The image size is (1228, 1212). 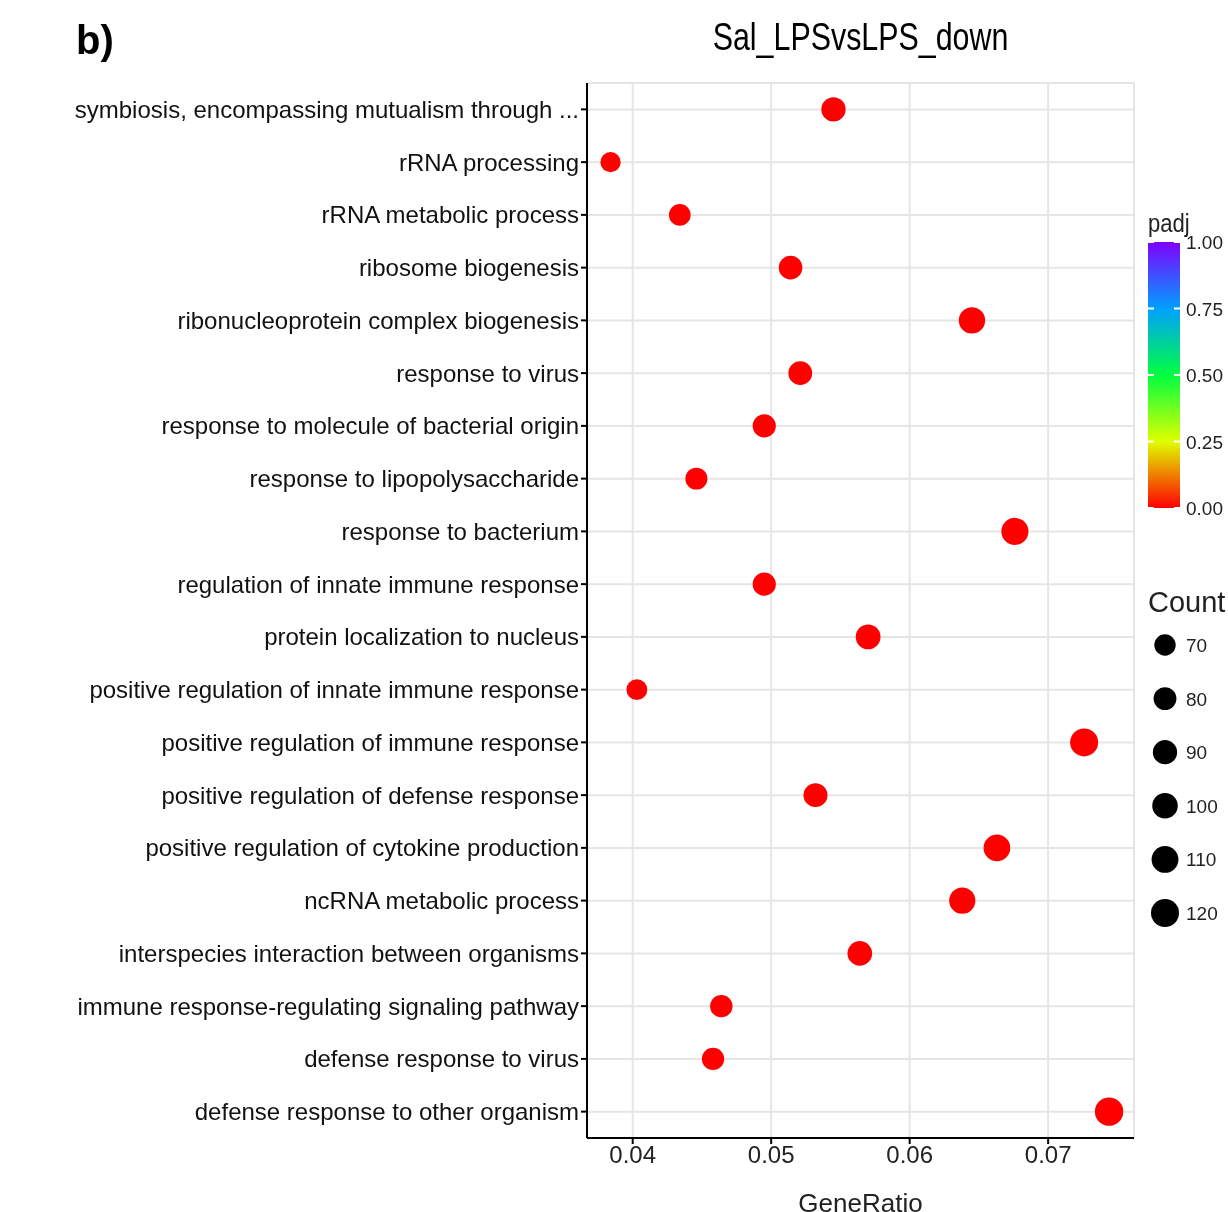 What do you see at coordinates (633, 1155) in the screenshot?
I see `x-tick-label: 0.04` at bounding box center [633, 1155].